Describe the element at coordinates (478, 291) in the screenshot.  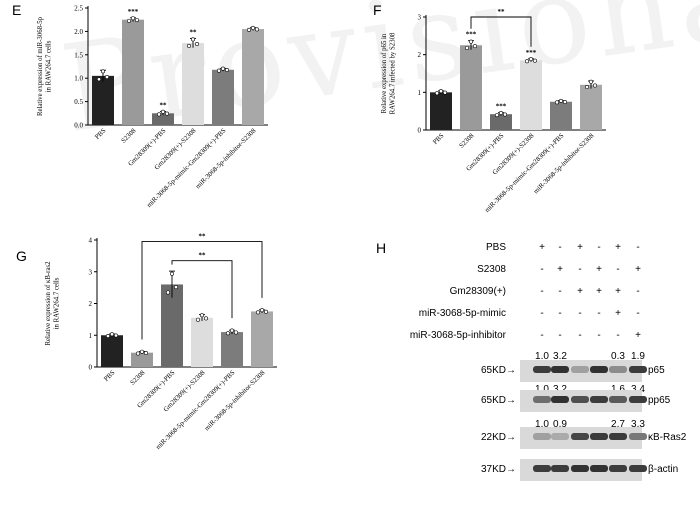
I see `treatment-label: Gm28309(+)` at that location.